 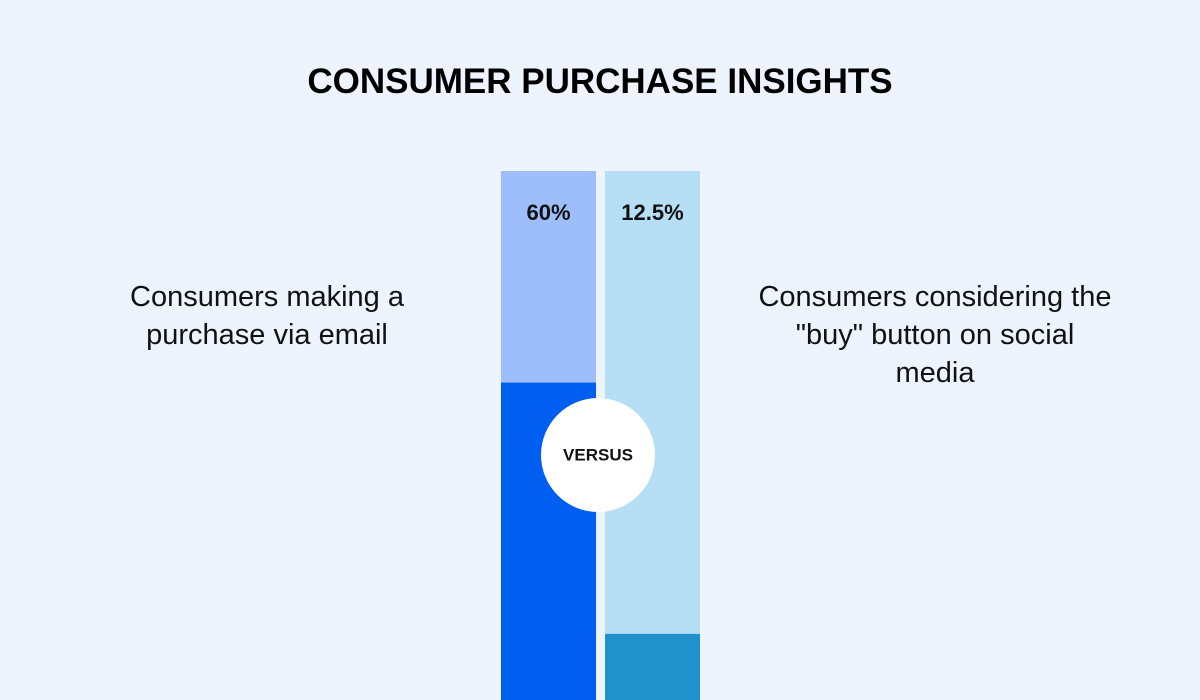 I want to click on value-label: 60%, so click(x=548, y=212).